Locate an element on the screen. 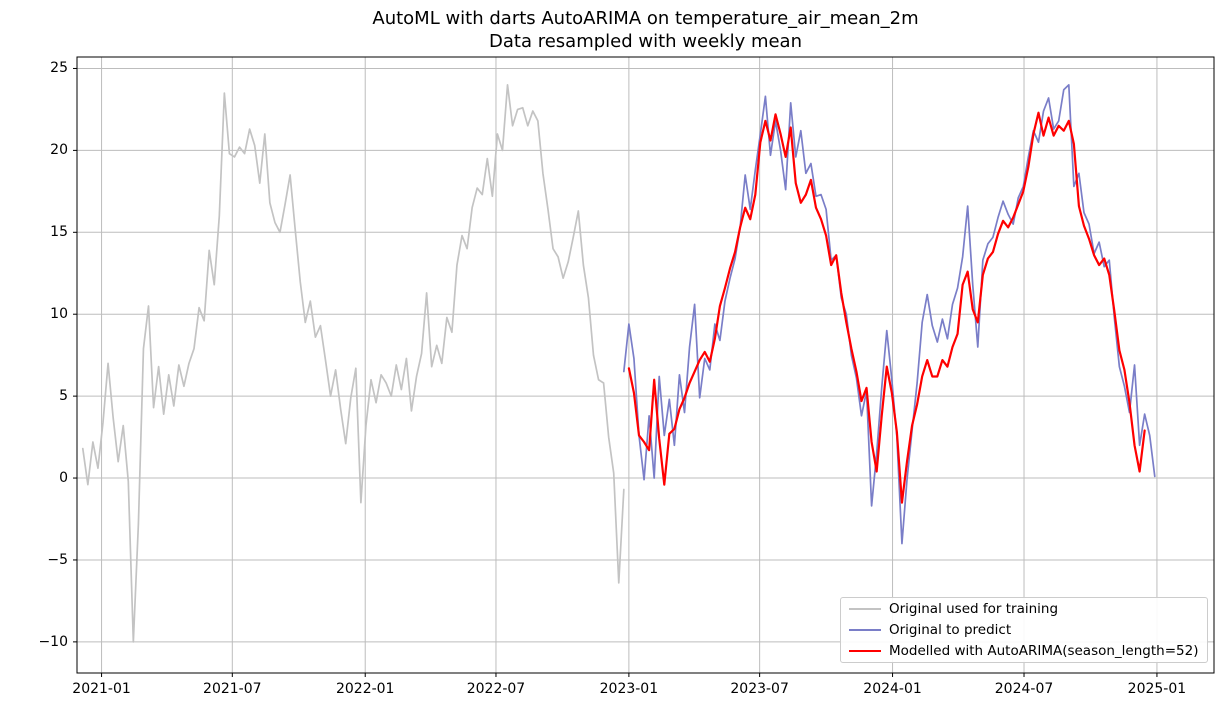  x-tick-label: 2023-07 is located at coordinates (759, 689).